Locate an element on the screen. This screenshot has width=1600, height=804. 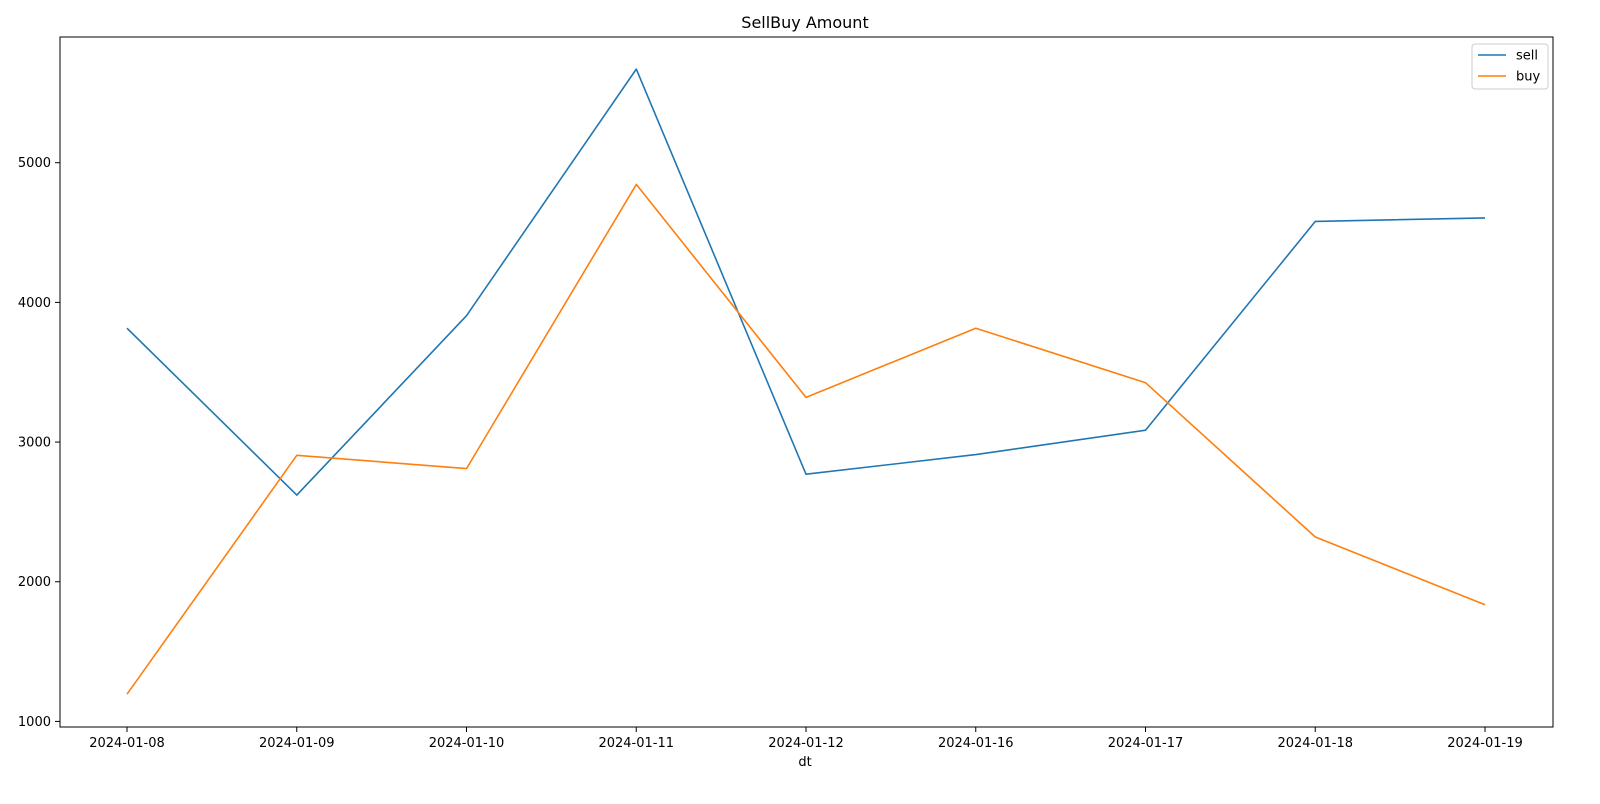
x-tick-label: 2024-01-11 is located at coordinates (636, 743).